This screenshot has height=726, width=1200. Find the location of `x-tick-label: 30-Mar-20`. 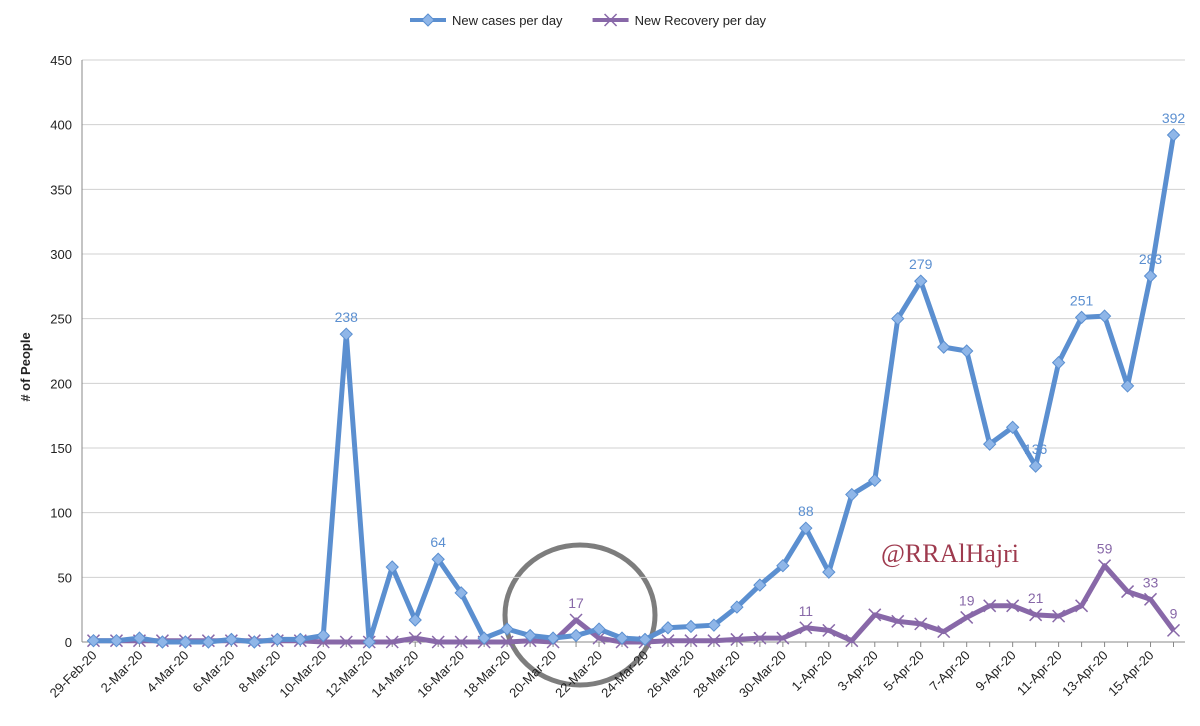

x-tick-label: 30-Mar-20 is located at coordinates (762, 674).